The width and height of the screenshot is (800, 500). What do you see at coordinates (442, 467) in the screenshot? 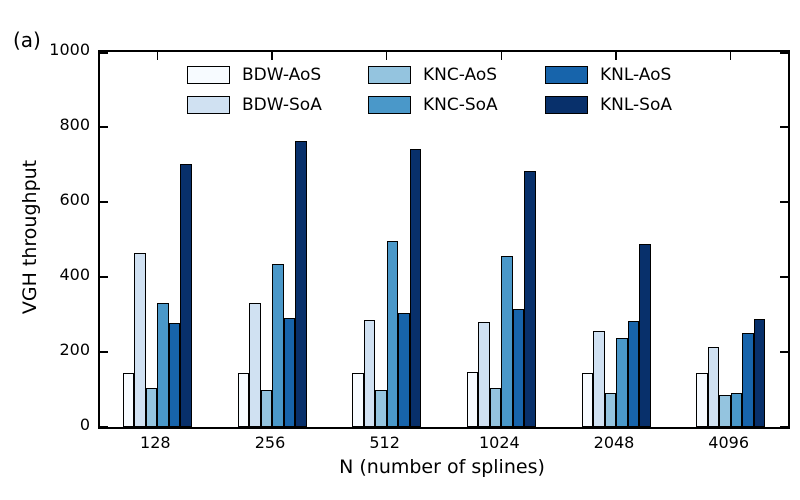
I see `x-axis-title: N (number of splines)` at bounding box center [442, 467].